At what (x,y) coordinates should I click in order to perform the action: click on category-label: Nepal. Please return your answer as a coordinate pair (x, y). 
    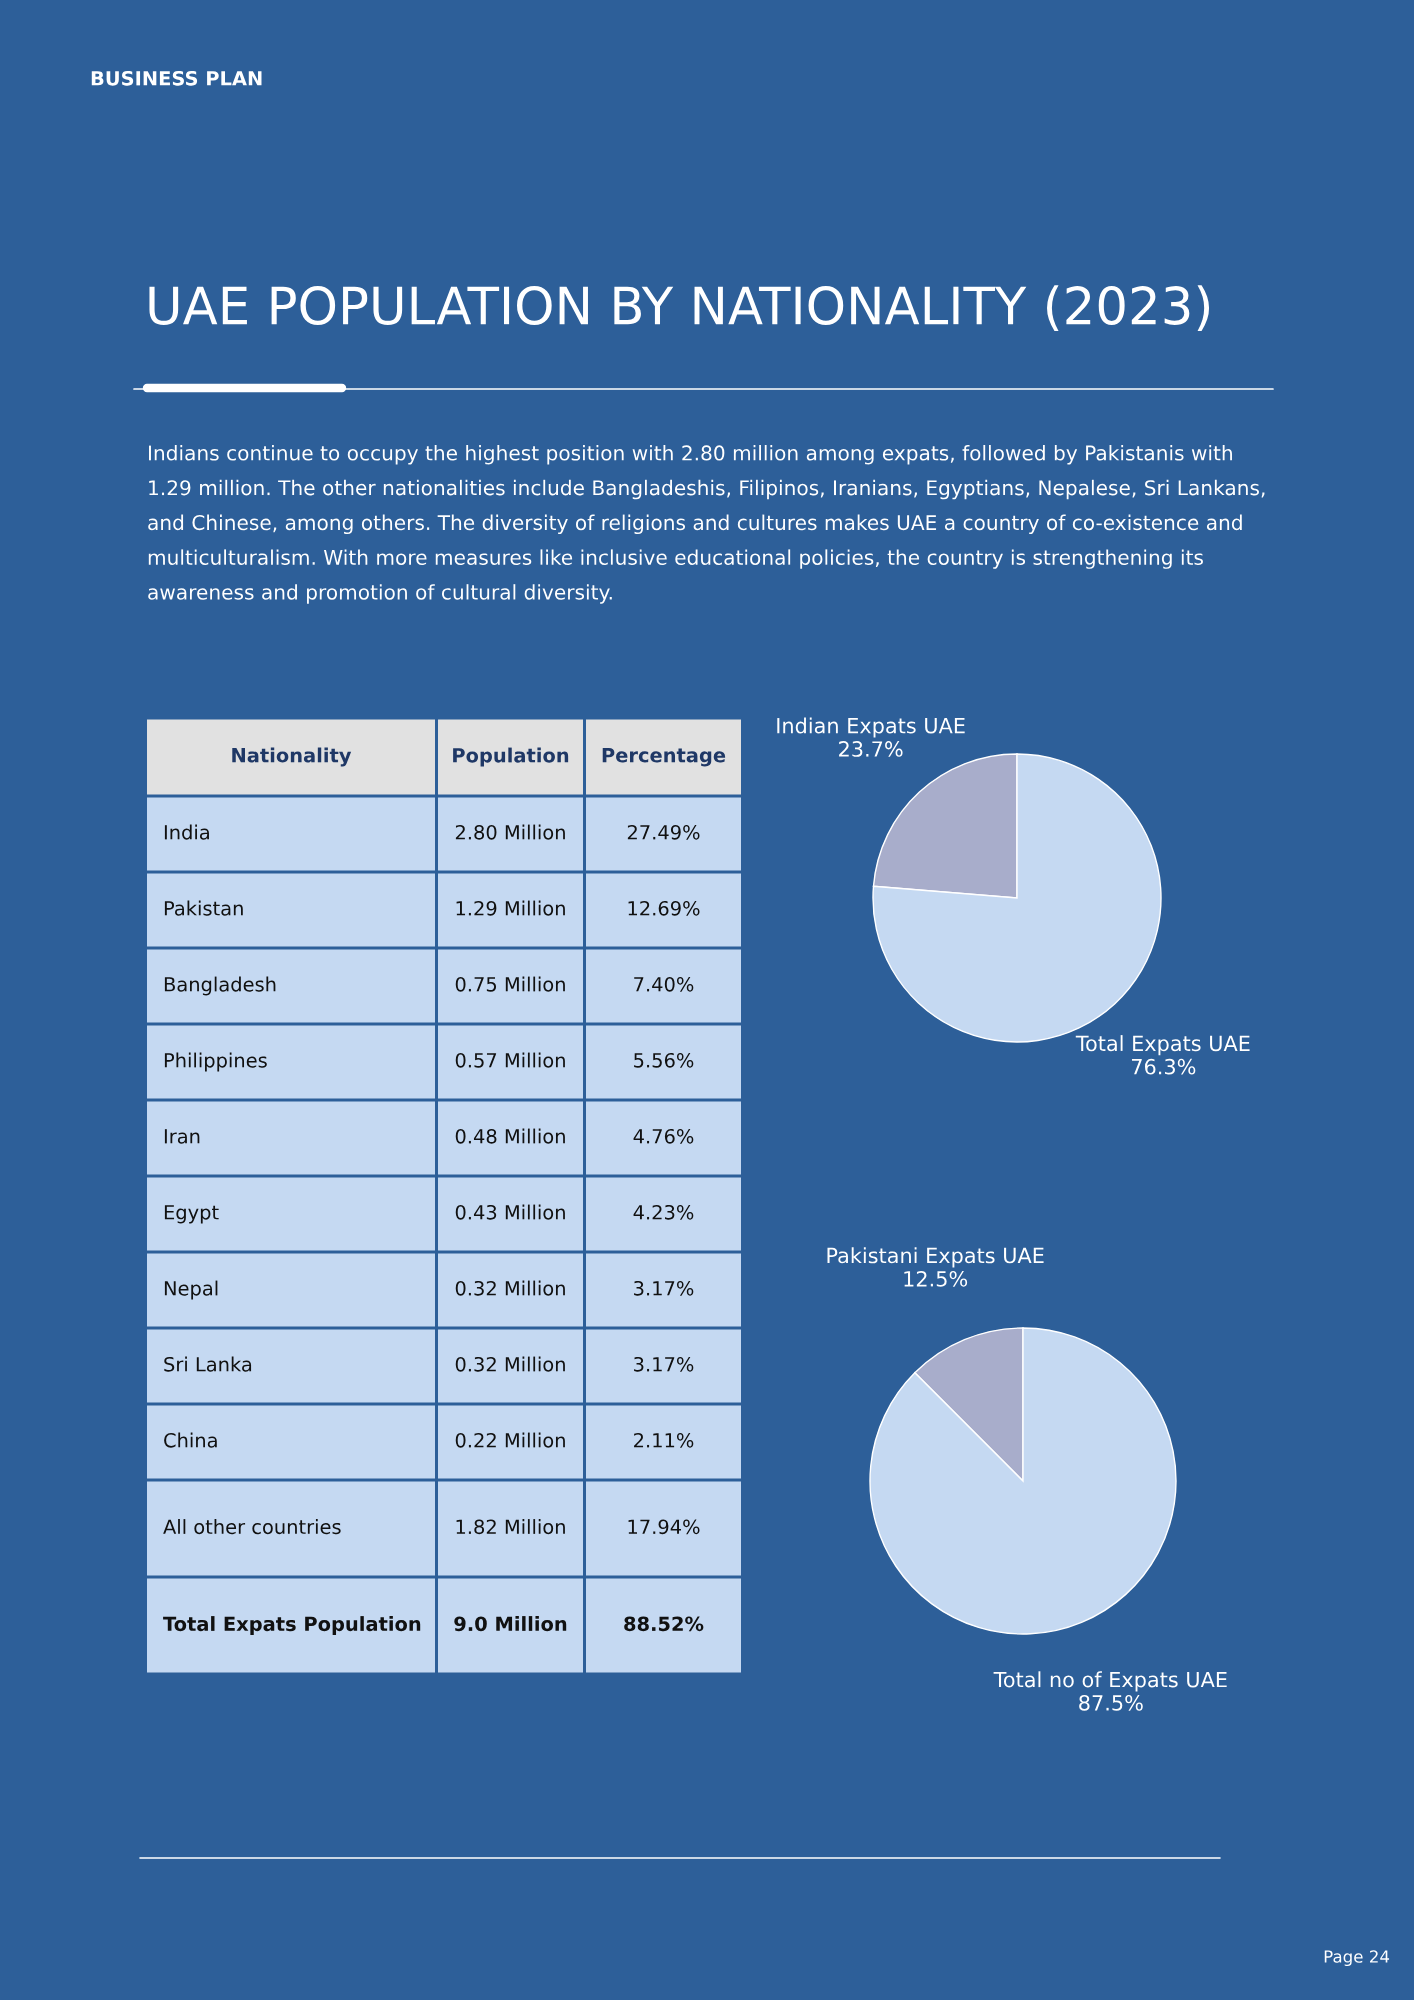
    Looking at the image, I should click on (191, 1290).